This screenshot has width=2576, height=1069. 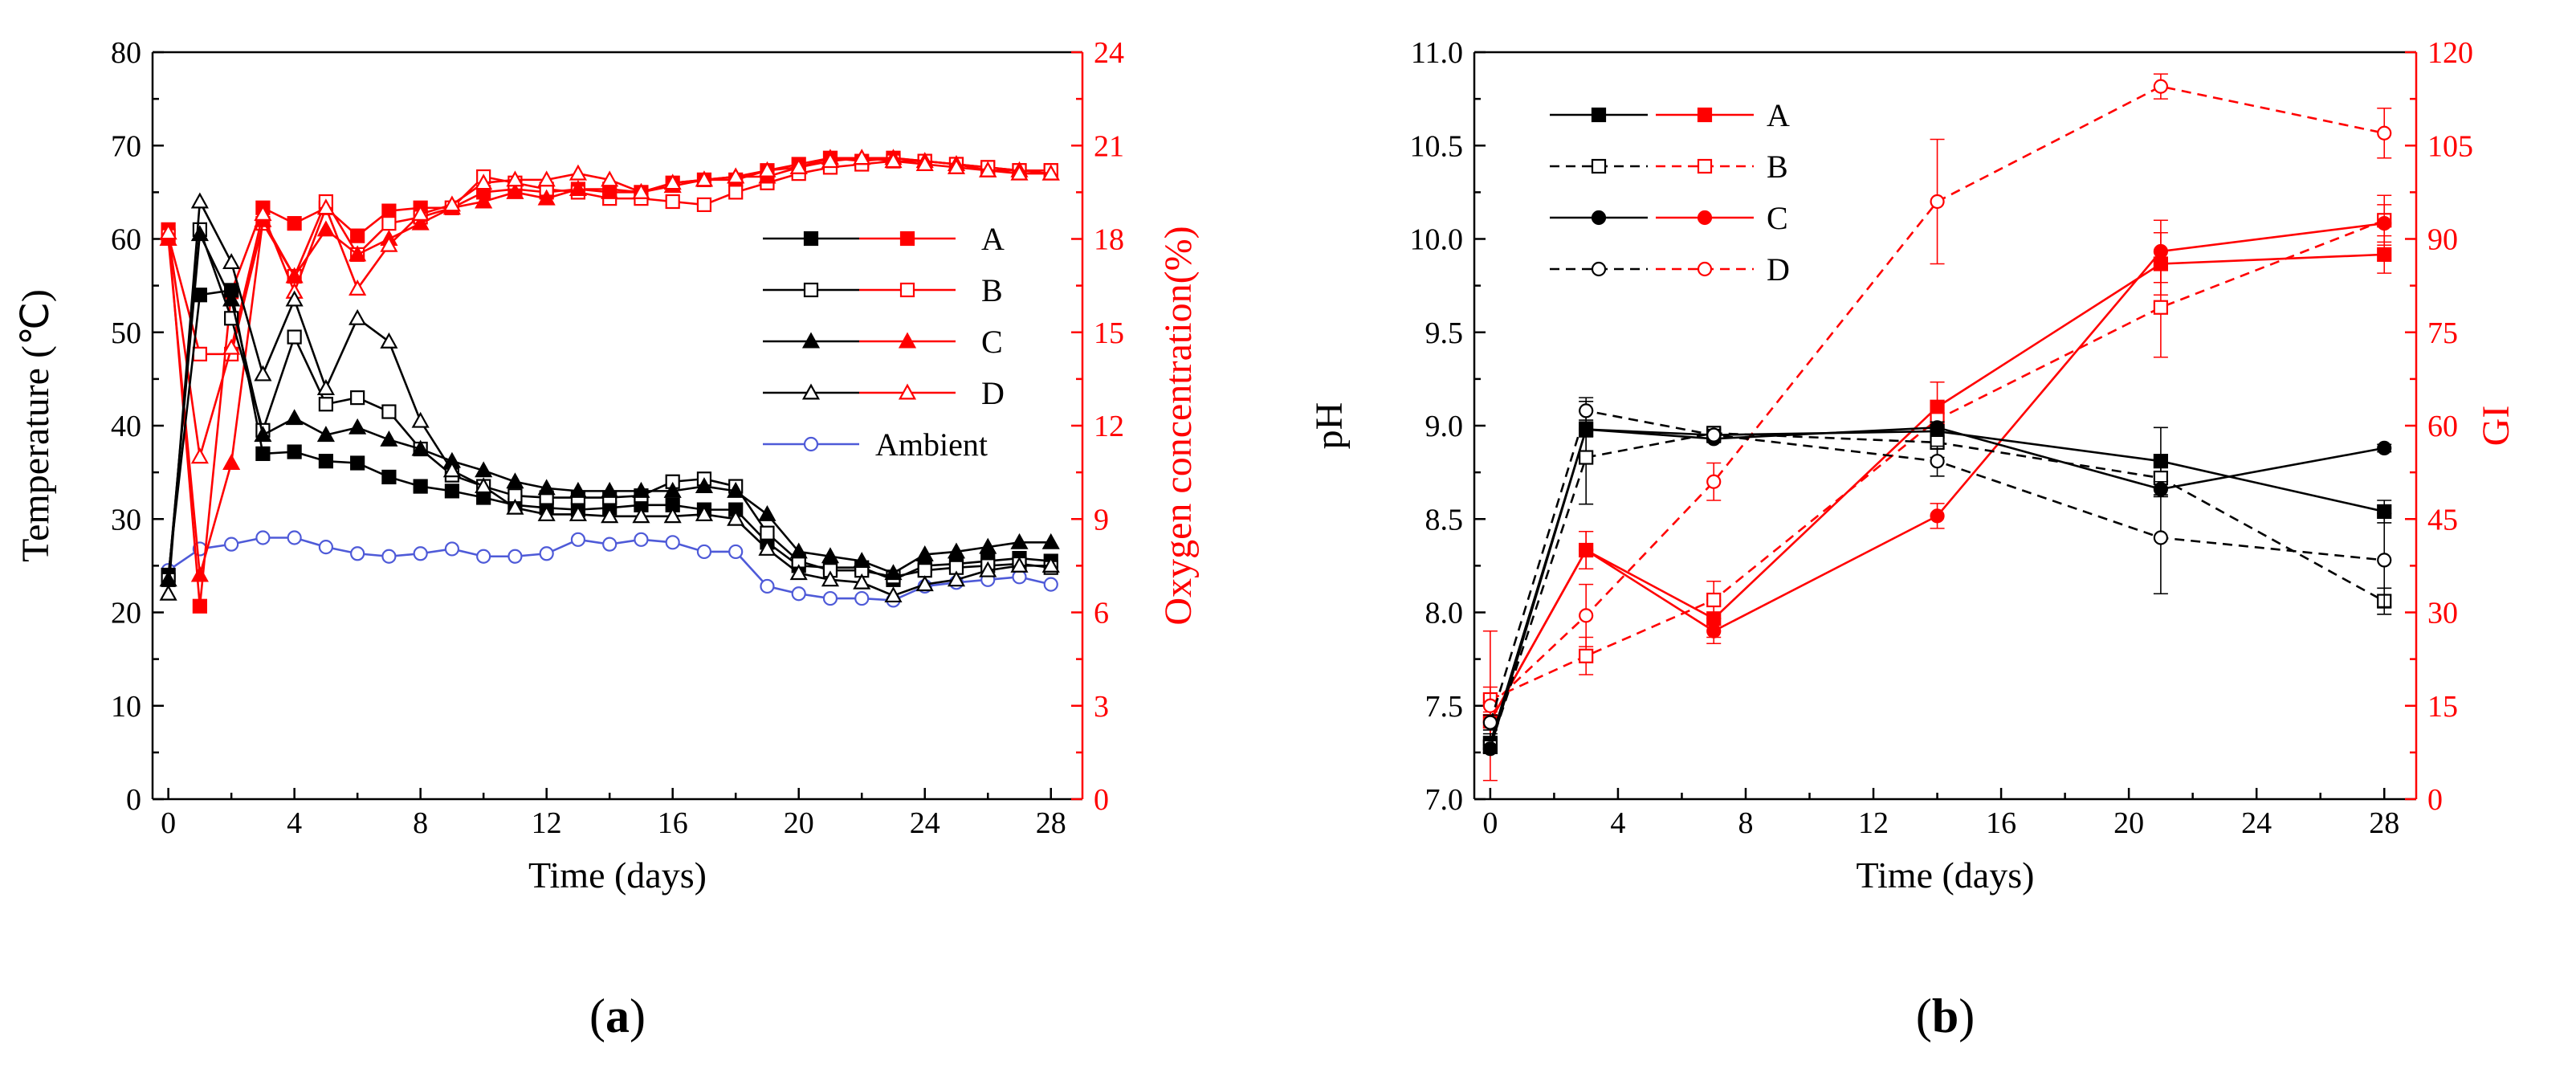 What do you see at coordinates (1101, 800) in the screenshot?
I see `right-y-tick-label: 0` at bounding box center [1101, 800].